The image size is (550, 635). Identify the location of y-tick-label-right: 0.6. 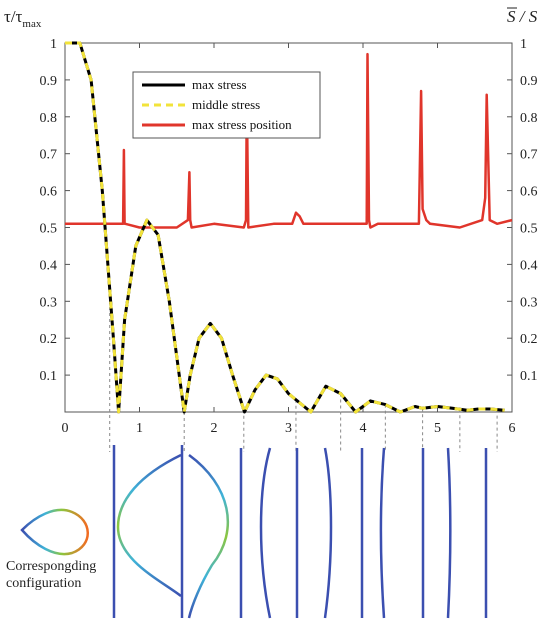
(529, 192).